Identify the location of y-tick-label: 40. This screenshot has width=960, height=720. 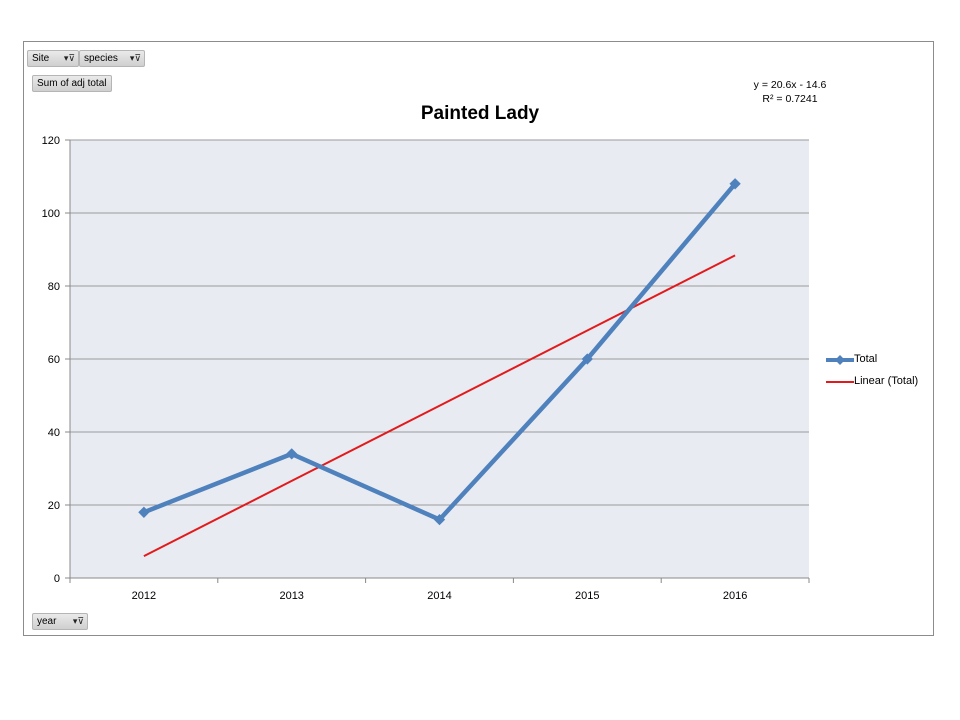
(54, 433).